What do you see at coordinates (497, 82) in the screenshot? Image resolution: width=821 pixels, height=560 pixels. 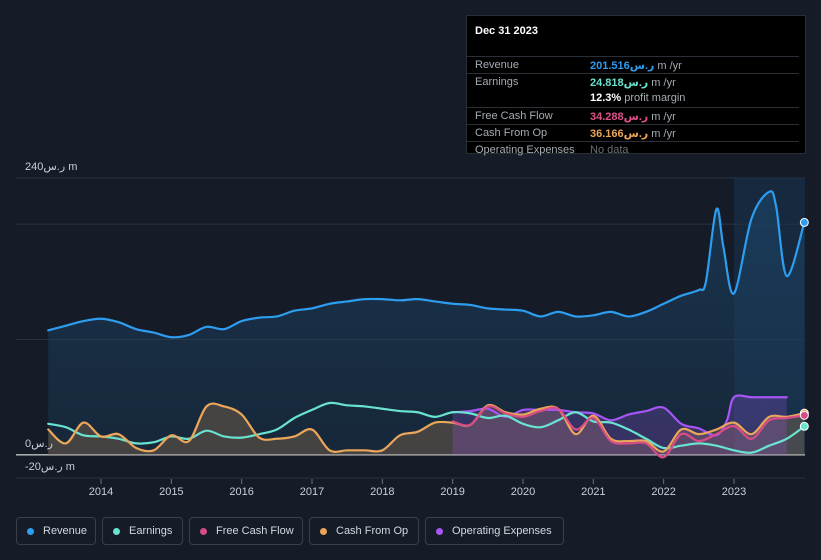 I see `tooltip-label: Earnings` at bounding box center [497, 82].